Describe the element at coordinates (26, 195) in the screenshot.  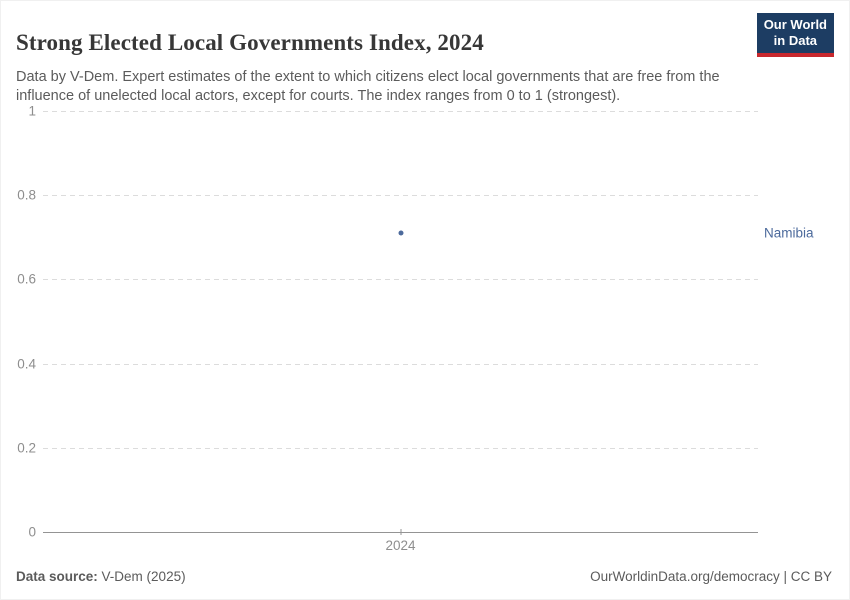
I see `y-axis-tick-label: 0.8` at that location.